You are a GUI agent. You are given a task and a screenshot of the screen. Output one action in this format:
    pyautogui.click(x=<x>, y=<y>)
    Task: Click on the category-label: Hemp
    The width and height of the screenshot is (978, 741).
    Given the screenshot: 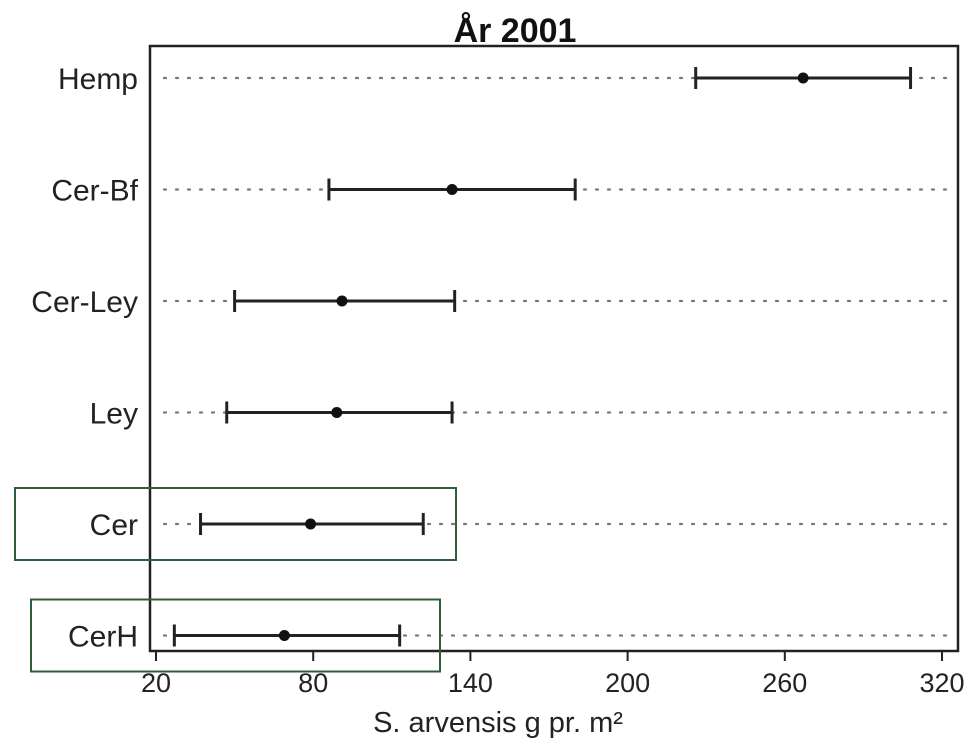 What is the action you would take?
    pyautogui.click(x=98, y=79)
    